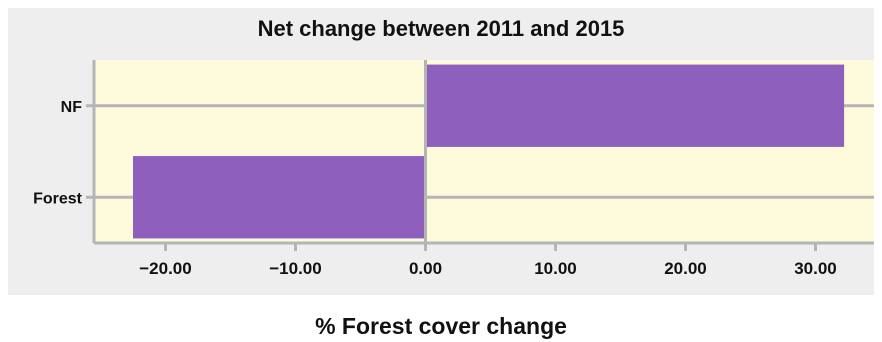  Describe the element at coordinates (635, 105) in the screenshot. I see `bar-nf` at that location.